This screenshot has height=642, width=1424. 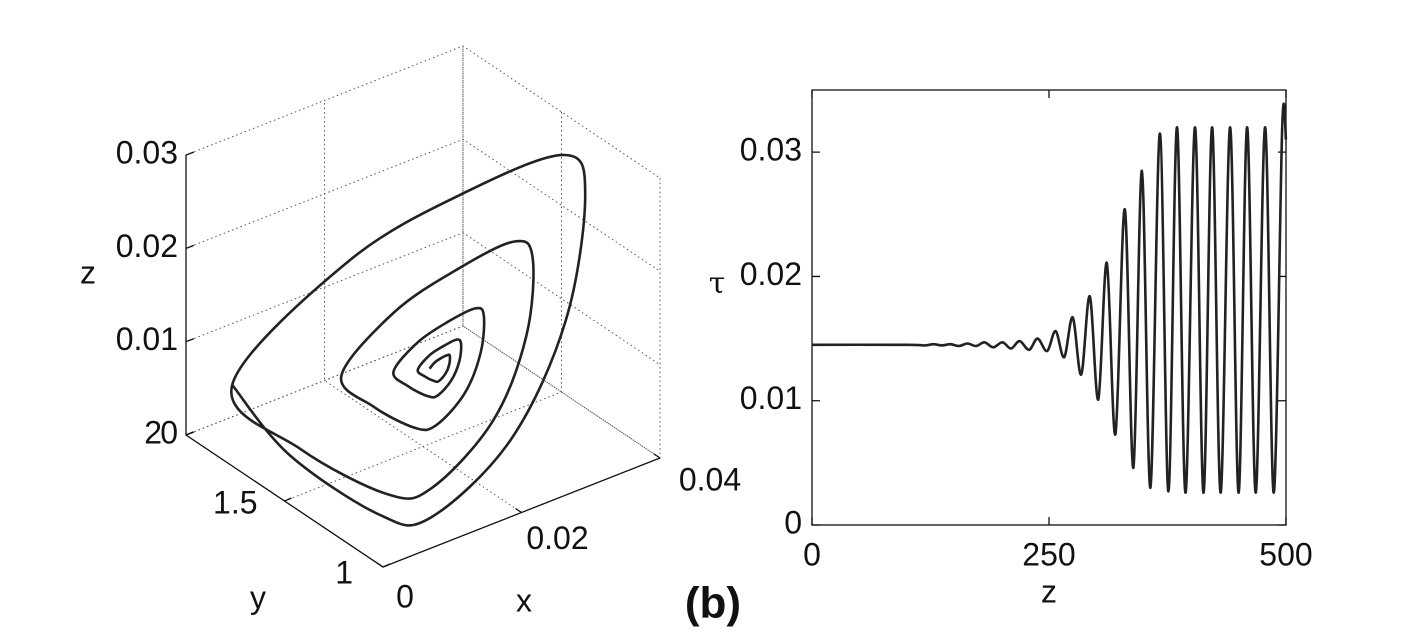 What do you see at coordinates (344, 572) in the screenshot?
I see `y-tick-label: 1` at bounding box center [344, 572].